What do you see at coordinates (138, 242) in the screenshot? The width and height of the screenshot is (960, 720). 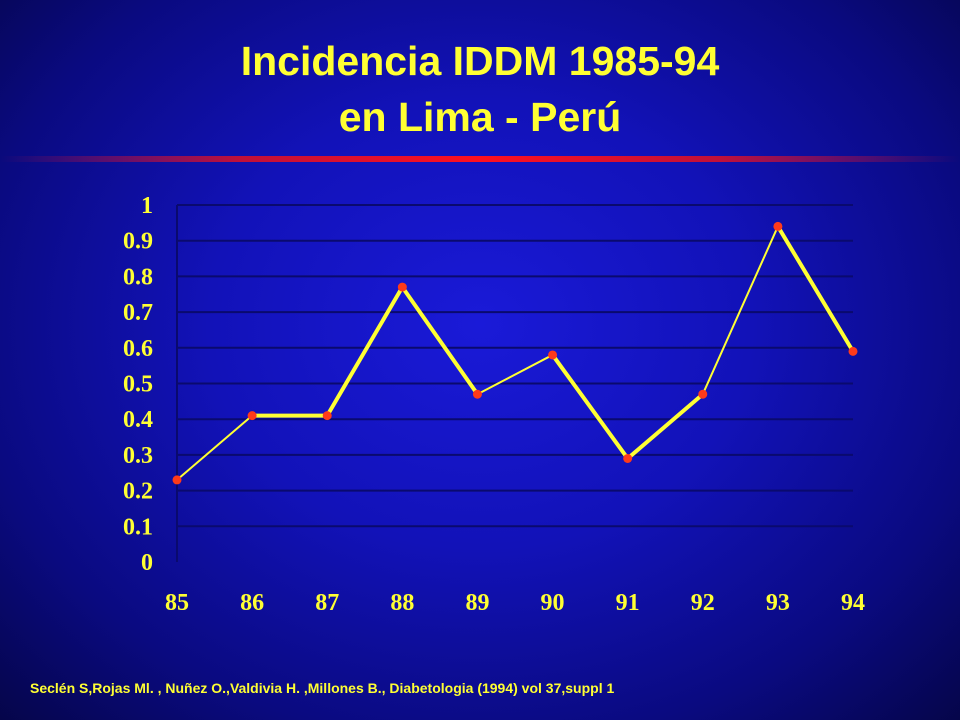 I see `y-tick-label: 0.9` at bounding box center [138, 242].